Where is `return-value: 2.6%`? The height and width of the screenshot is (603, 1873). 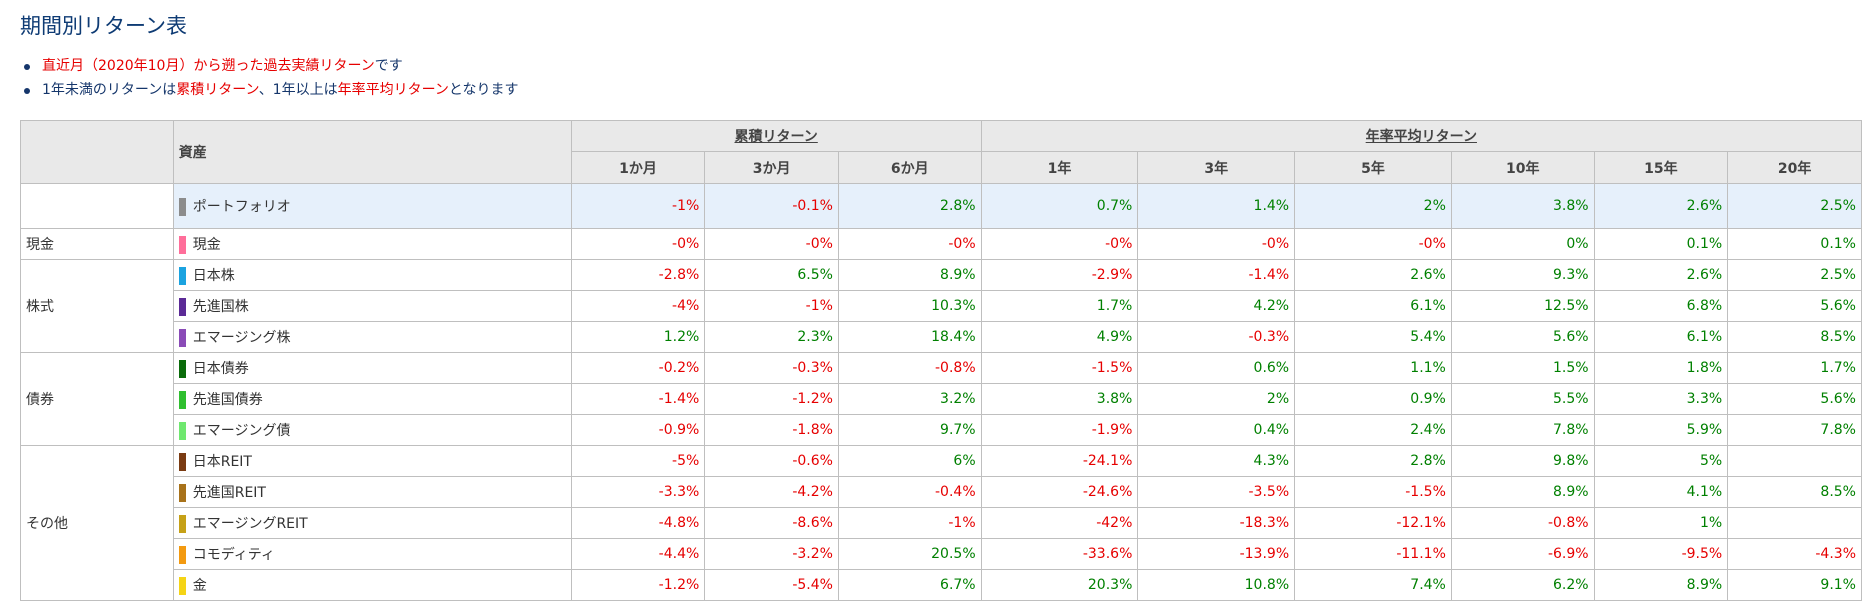 return-value: 2.6% is located at coordinates (1373, 275).